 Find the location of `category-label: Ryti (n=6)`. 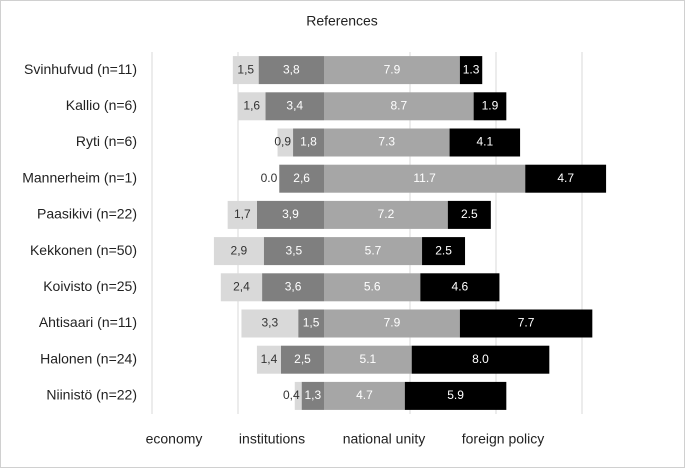

category-label: Ryti (n=6) is located at coordinates (106, 141).